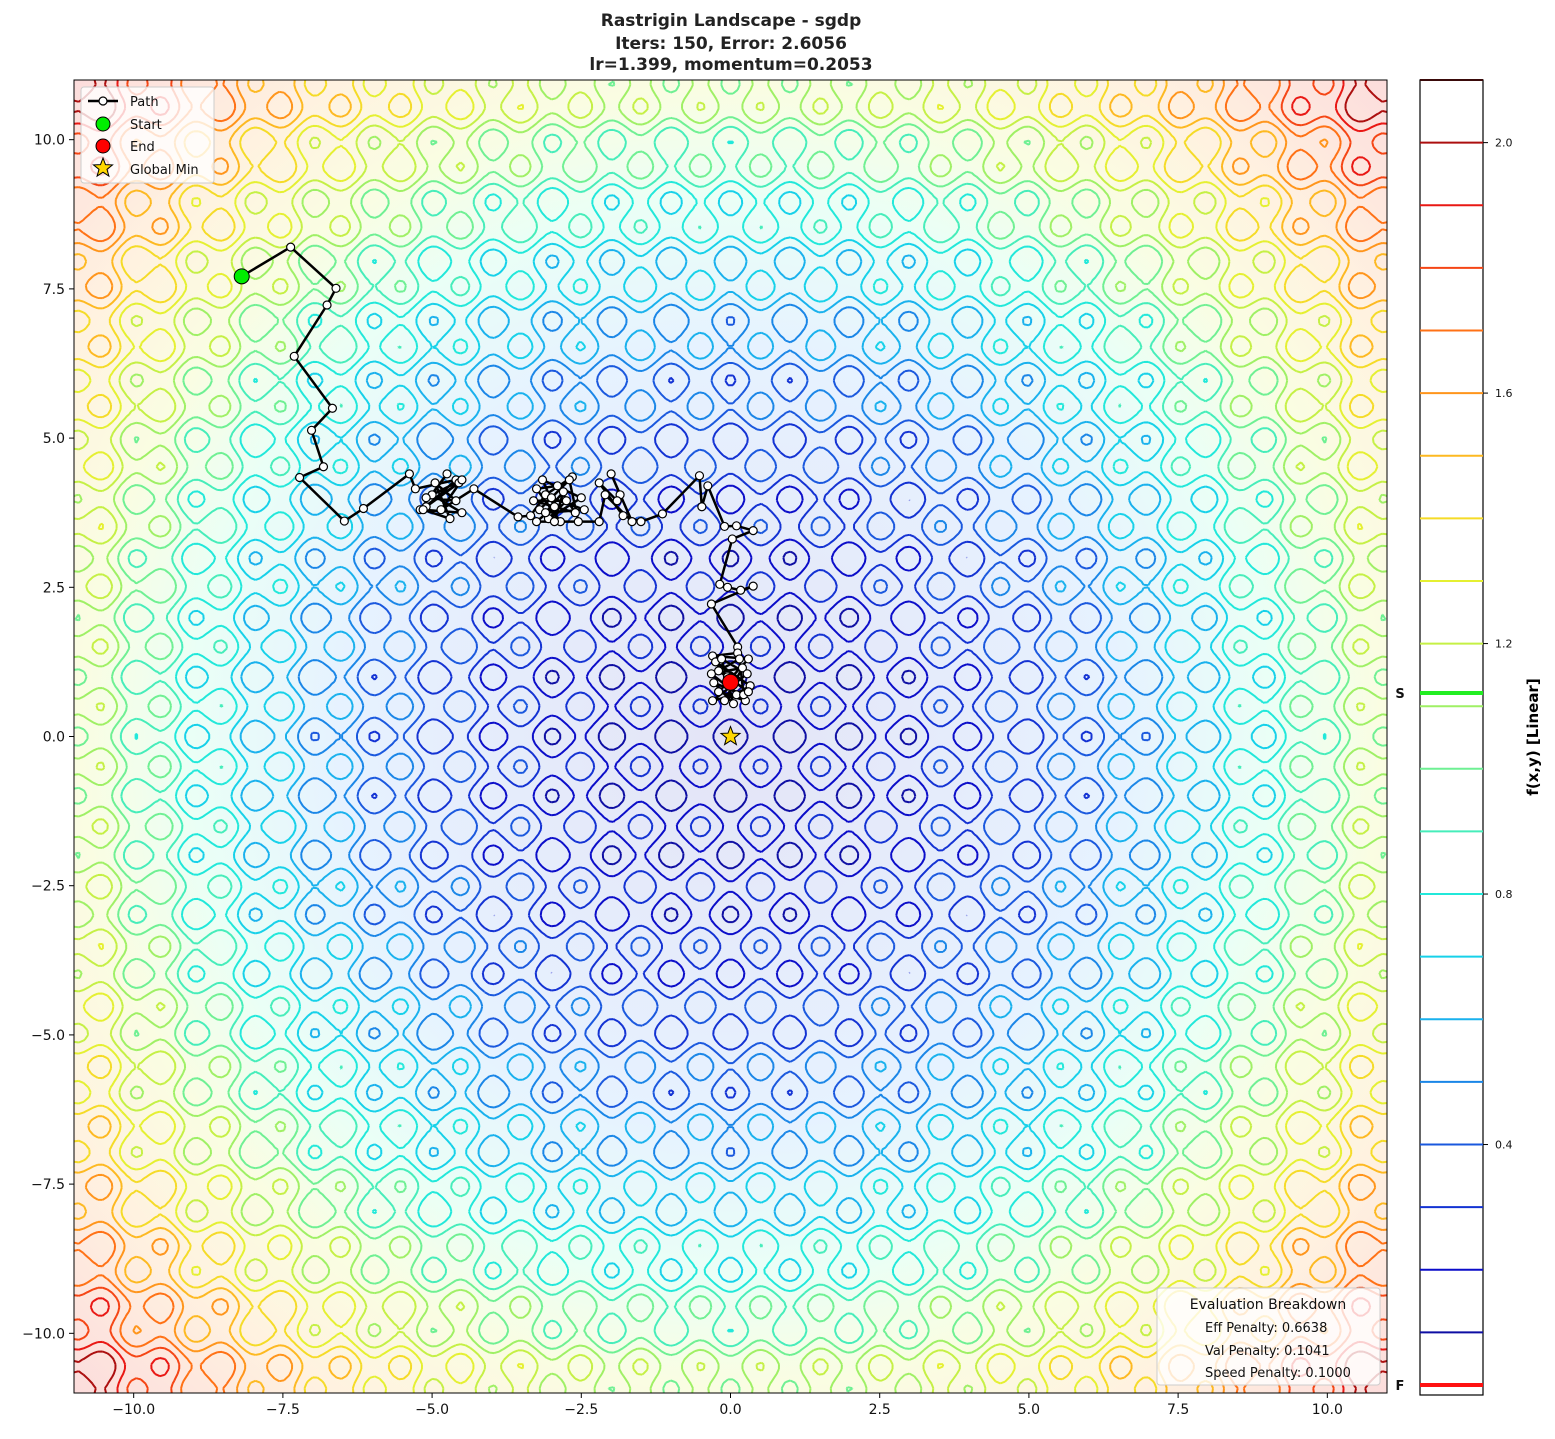 The image size is (1555, 1439). What do you see at coordinates (54, 290) in the screenshot?
I see `y-tick-label: 7.5` at bounding box center [54, 290].